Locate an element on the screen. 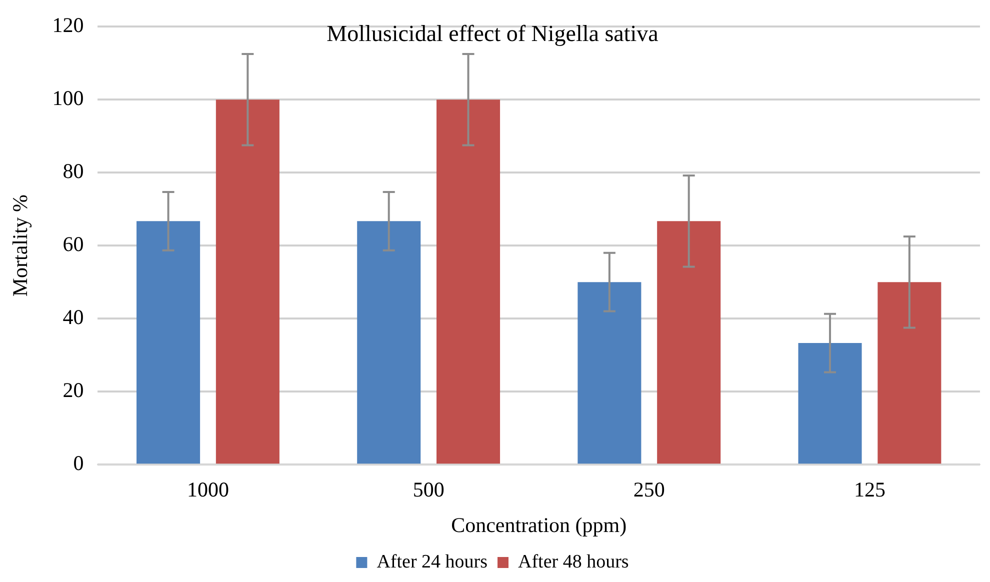 This screenshot has height=582, width=990. y-tick-label: 100 is located at coordinates (68, 98).